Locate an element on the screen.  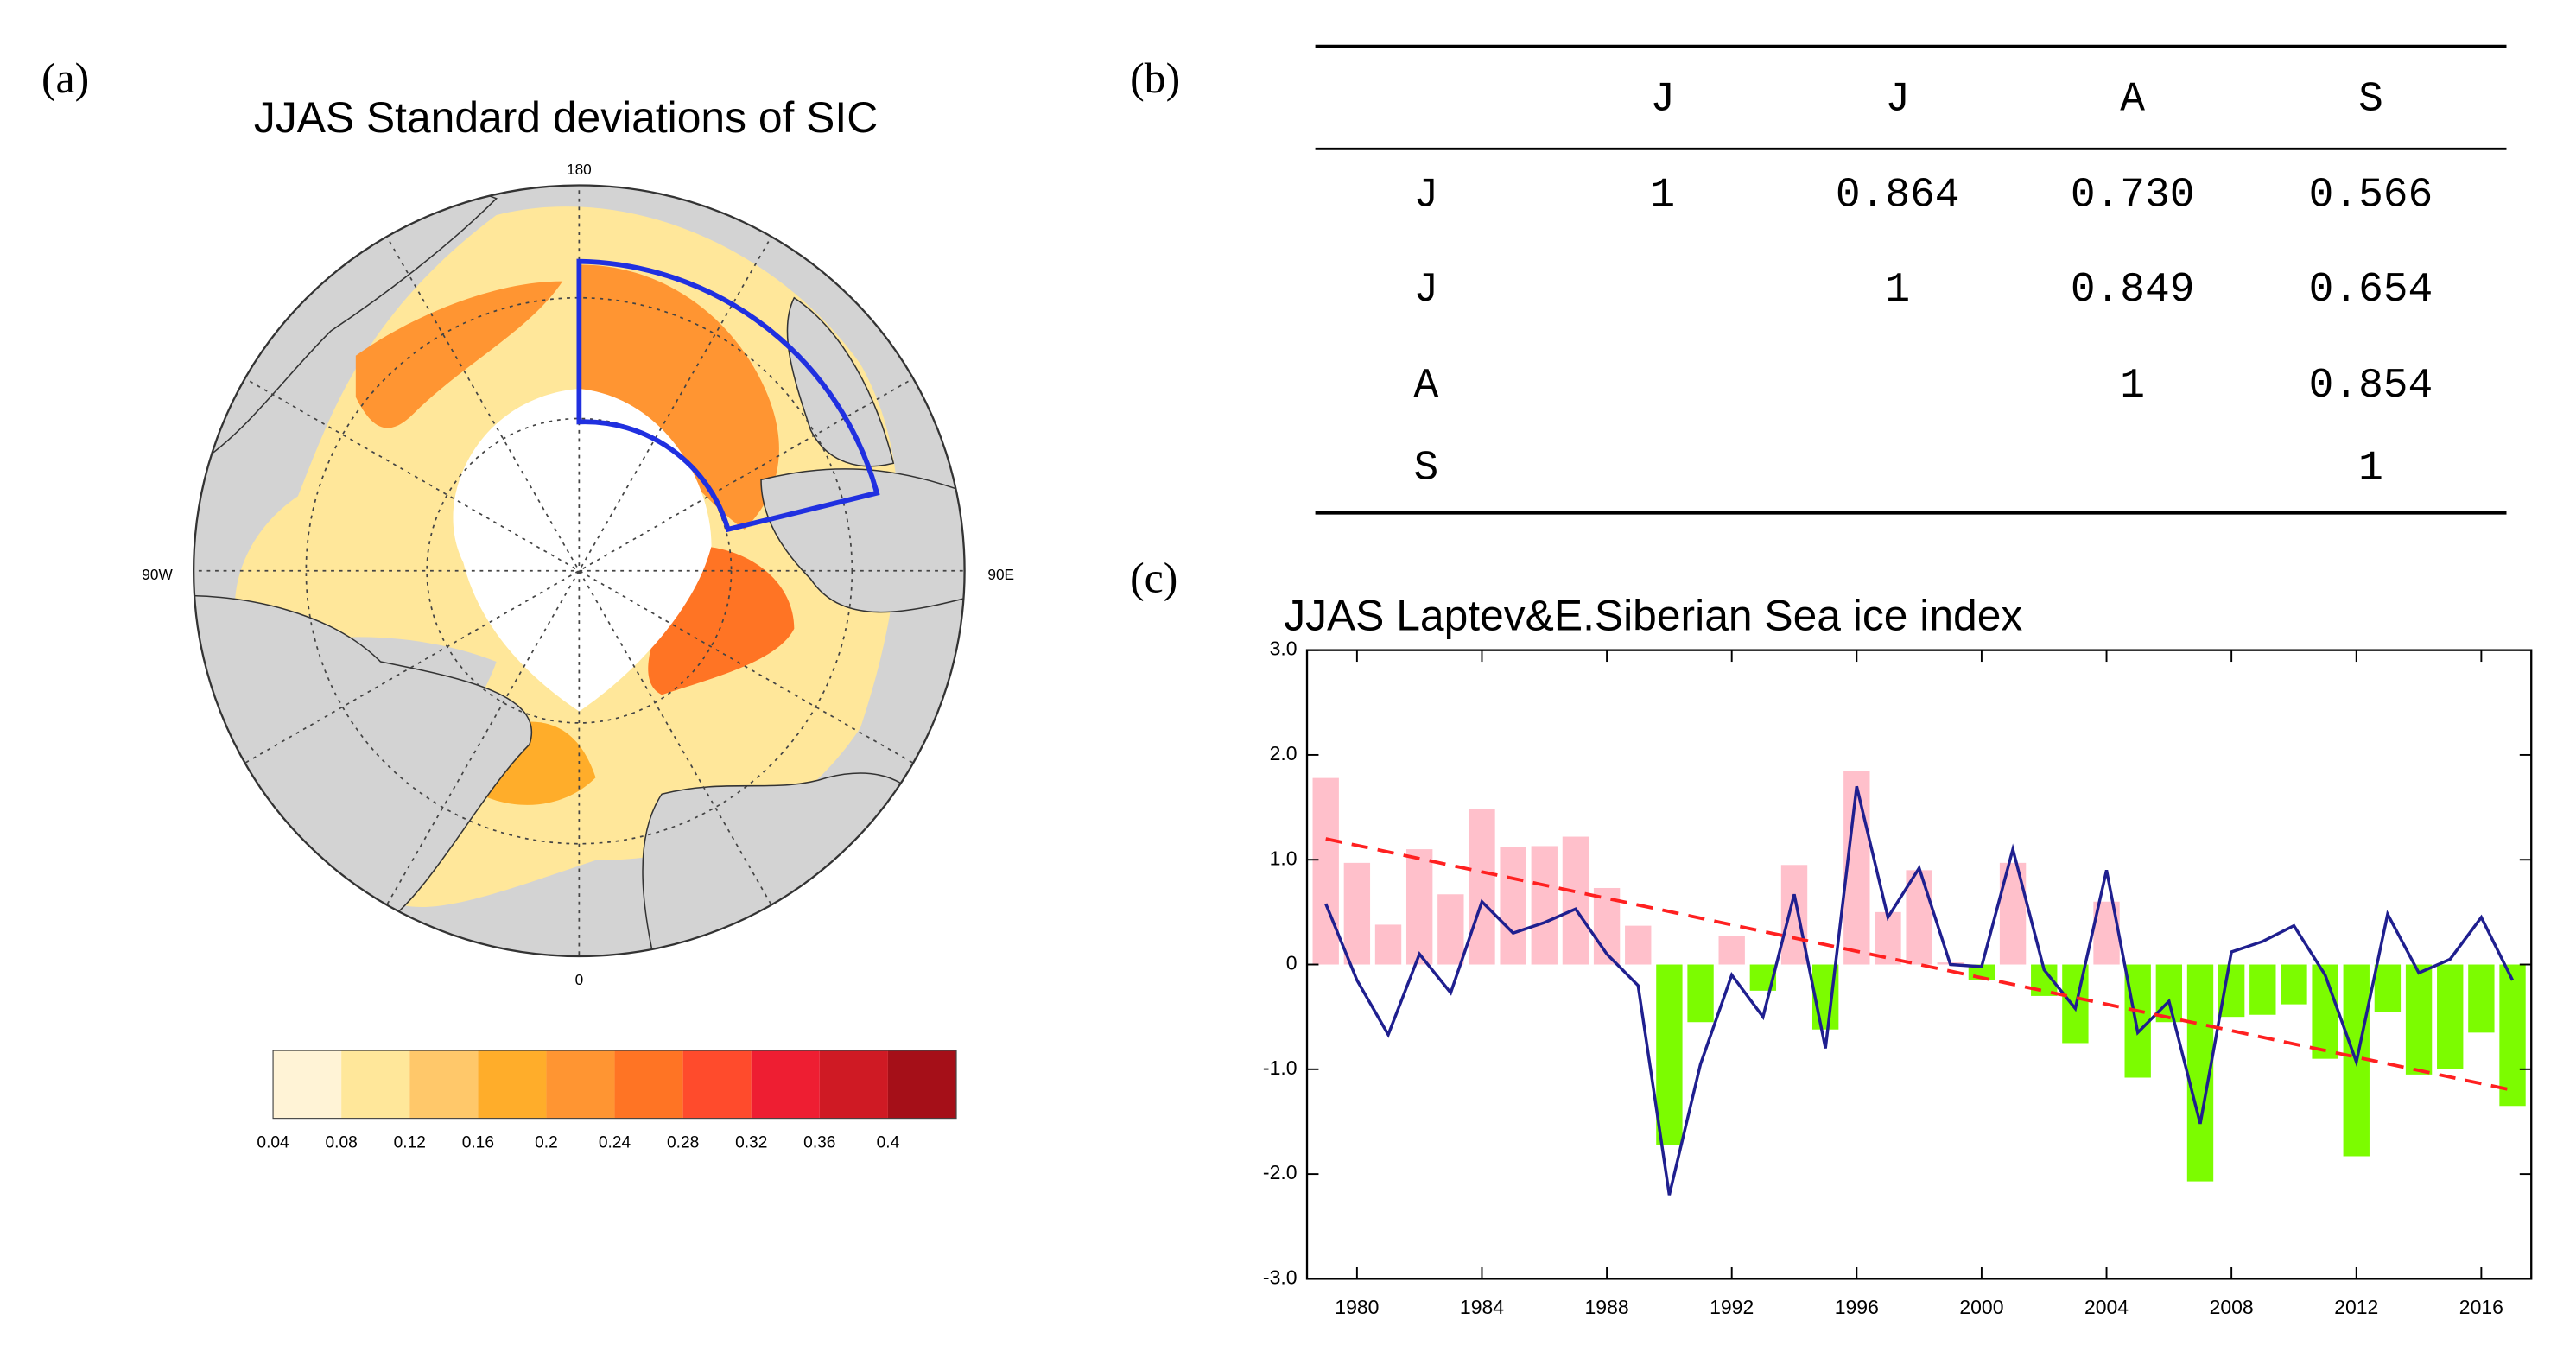
x-tick-label: 1984 is located at coordinates (1482, 1307).